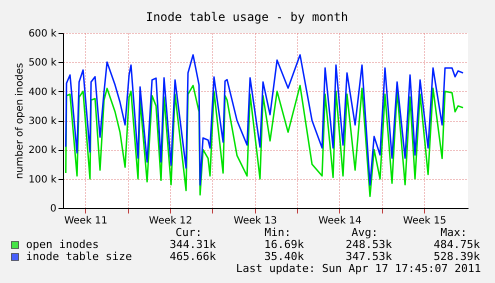  Describe the element at coordinates (284, 244) in the screenshot. I see `text: 16.69k` at that location.